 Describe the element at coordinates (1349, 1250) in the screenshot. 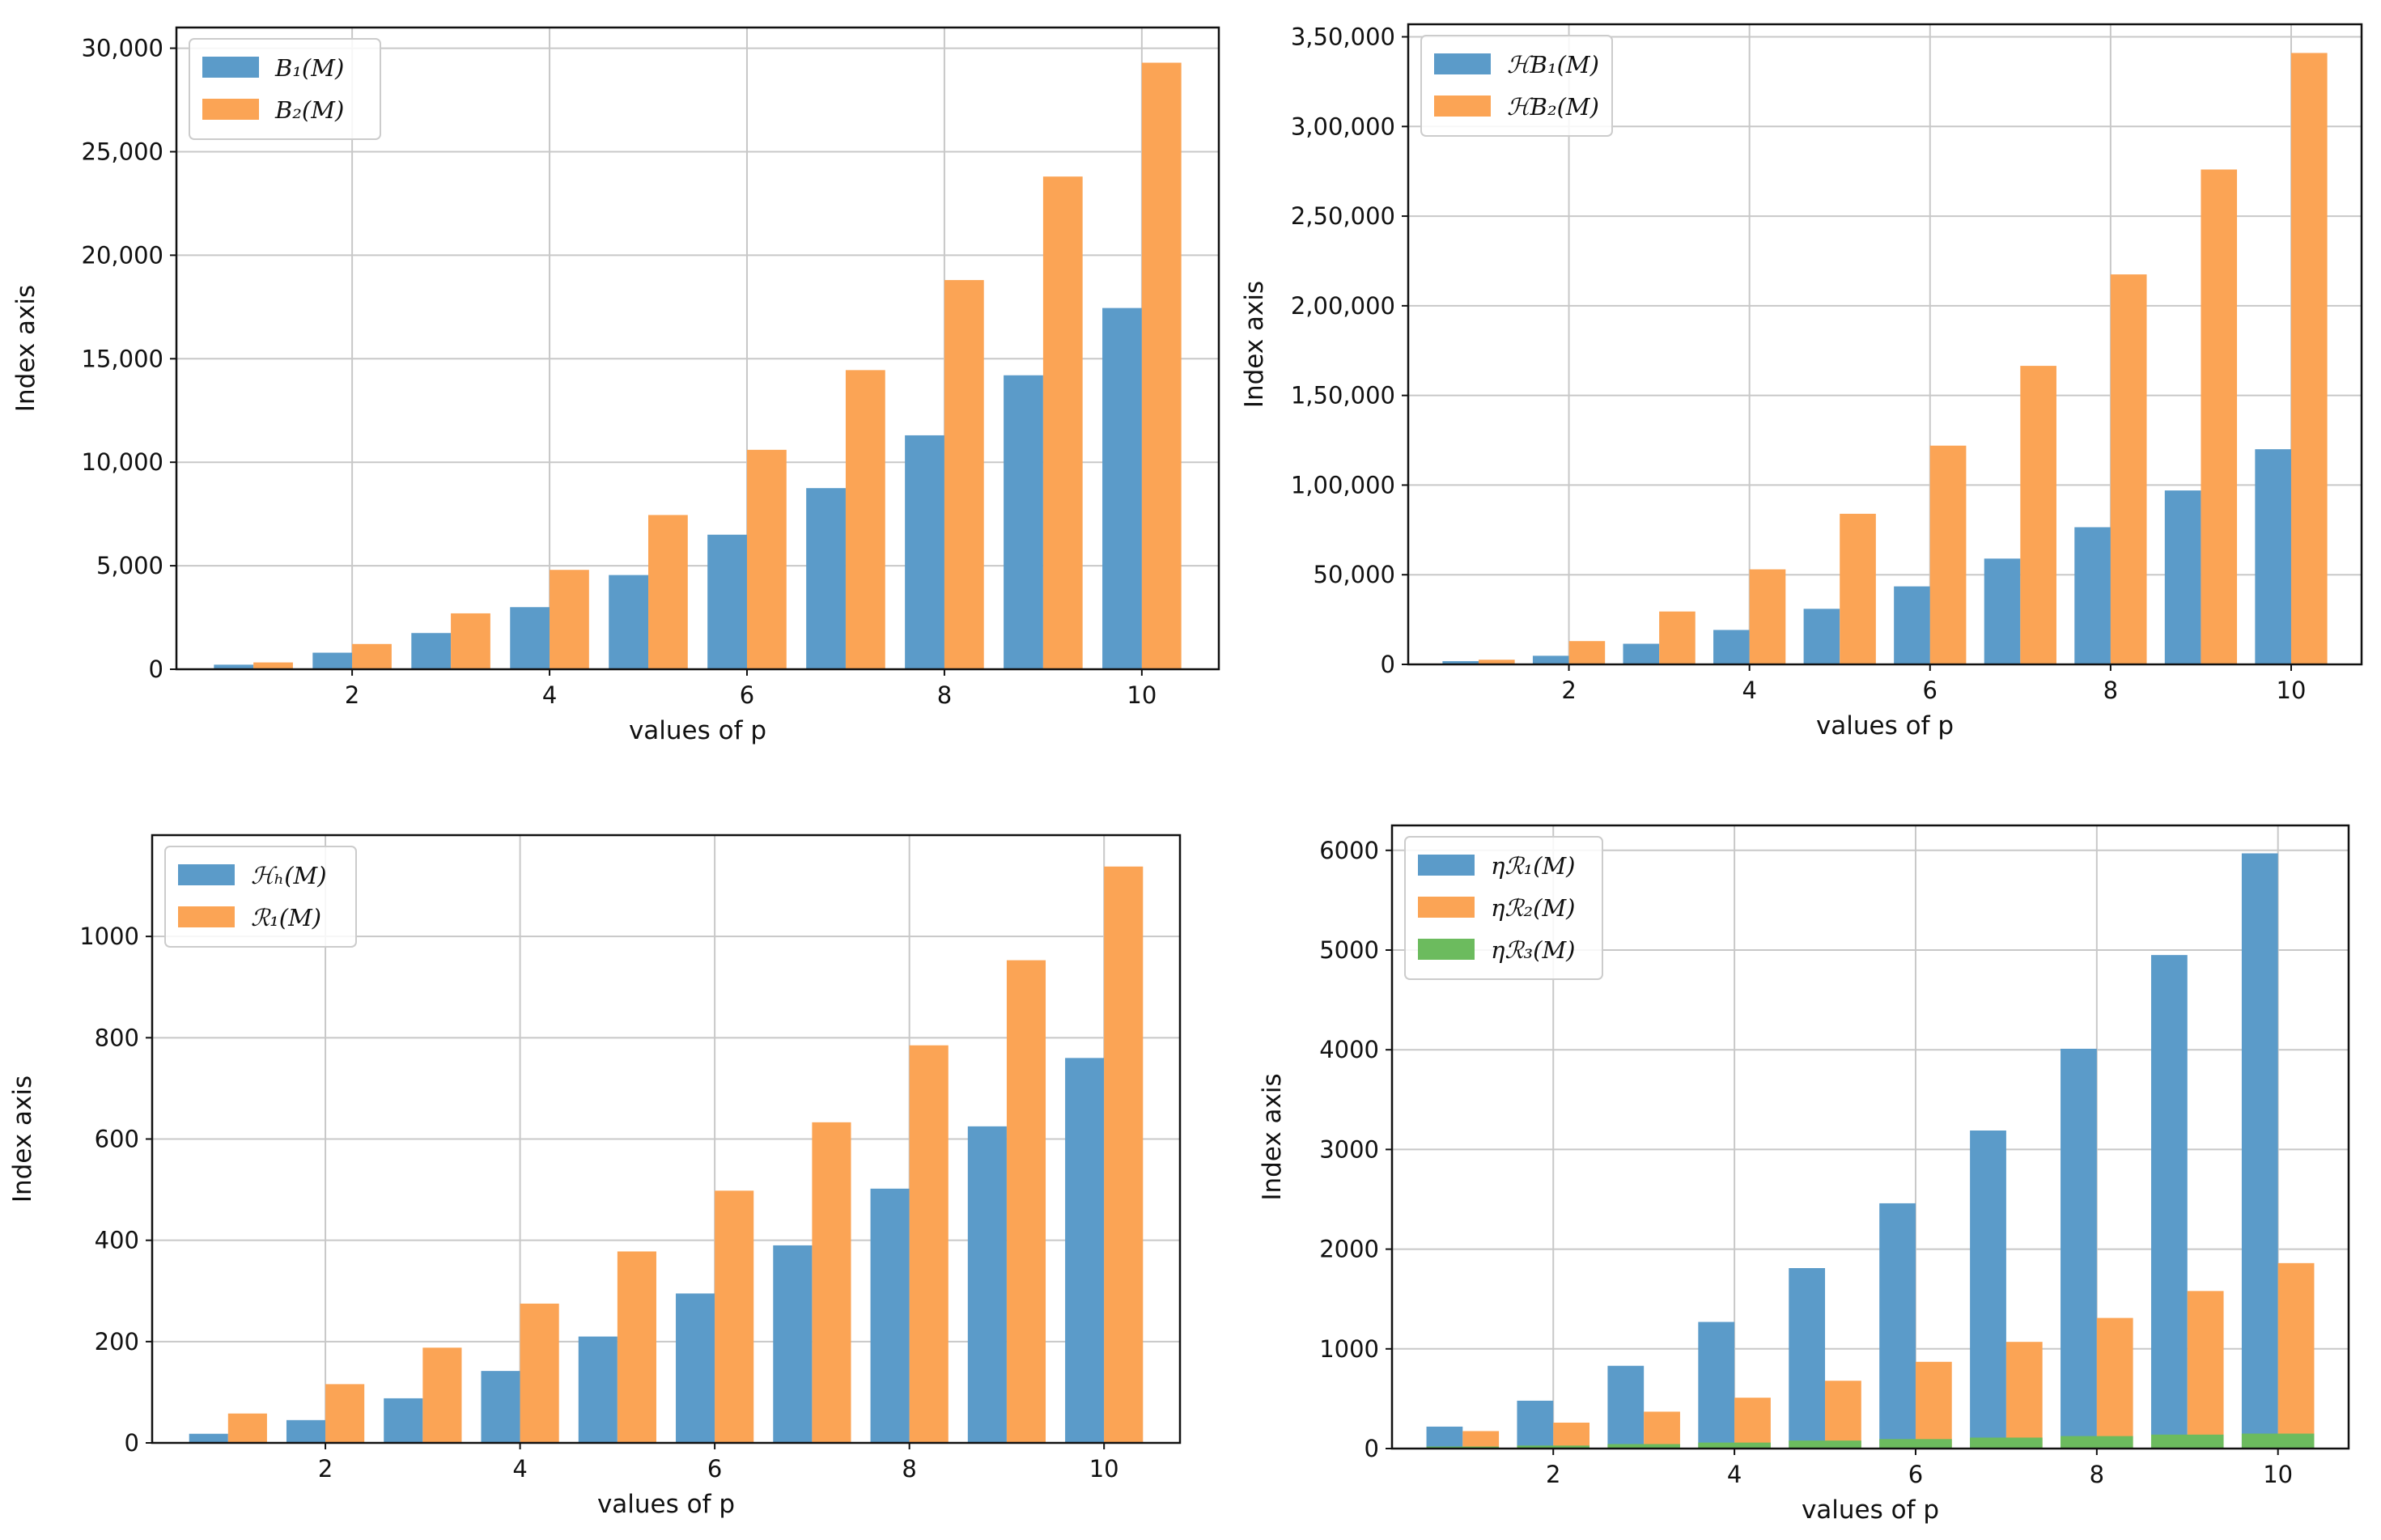

I see `y-tick-label: 2000` at that location.